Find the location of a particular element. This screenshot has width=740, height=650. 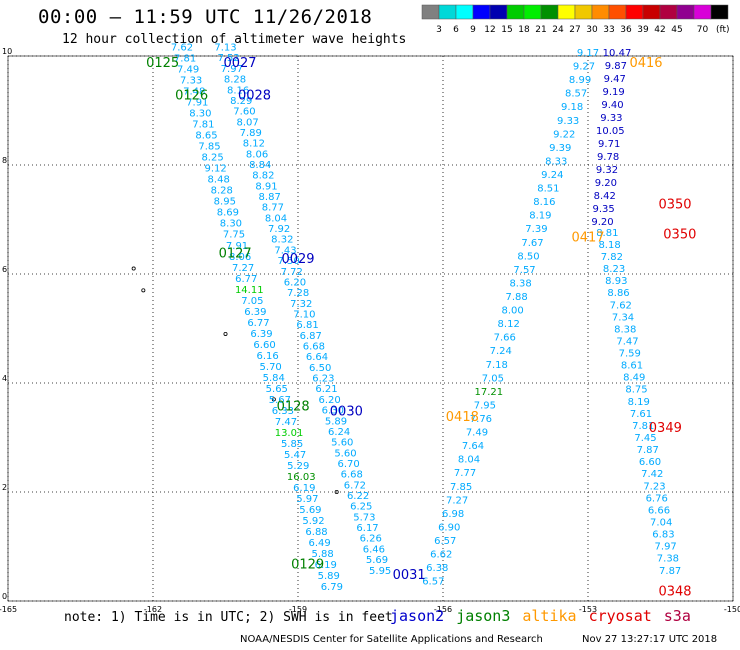

wave-height-value: 6.83 is located at coordinates (663, 535).